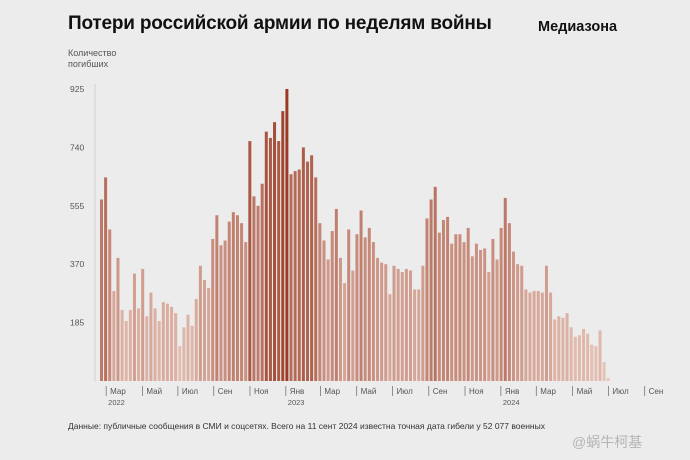 The image size is (690, 460). What do you see at coordinates (620, 391) in the screenshot?
I see `x-tick-label-15: Июл` at bounding box center [620, 391].